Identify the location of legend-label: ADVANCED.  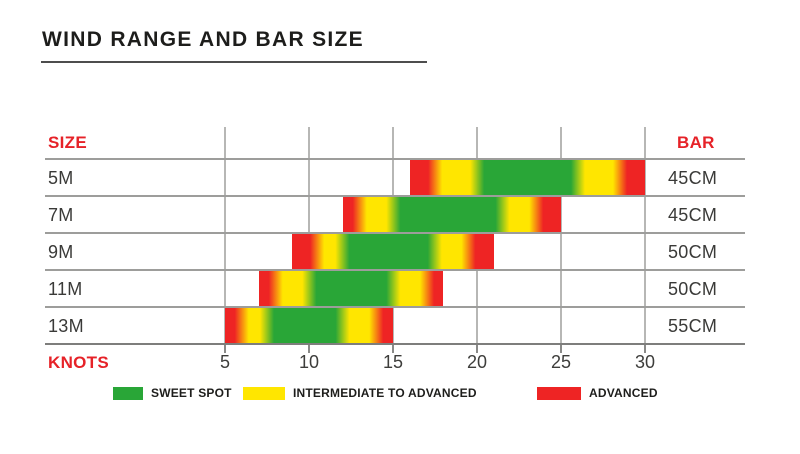
(623, 393).